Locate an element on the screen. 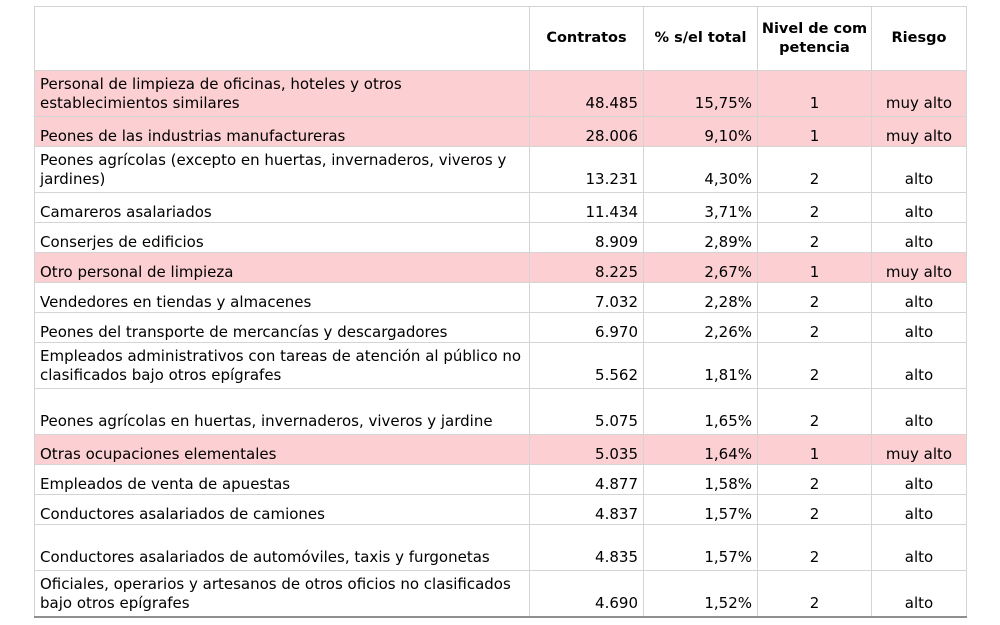  percent-cell: 9,10% is located at coordinates (700, 131).